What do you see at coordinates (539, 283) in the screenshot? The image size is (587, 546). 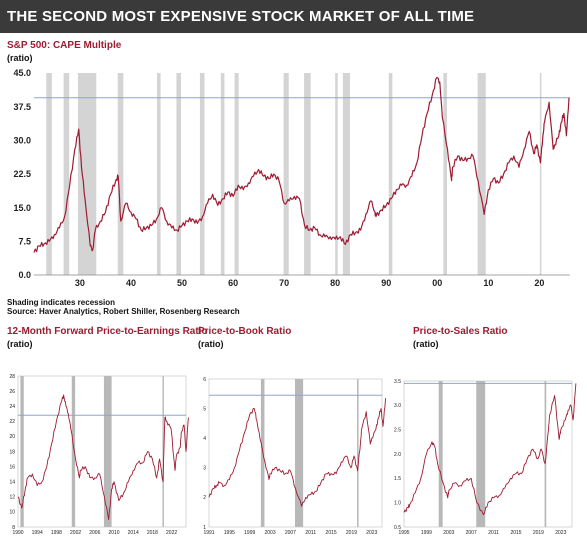 I see `cape-x-tick-label: 20` at bounding box center [539, 283].